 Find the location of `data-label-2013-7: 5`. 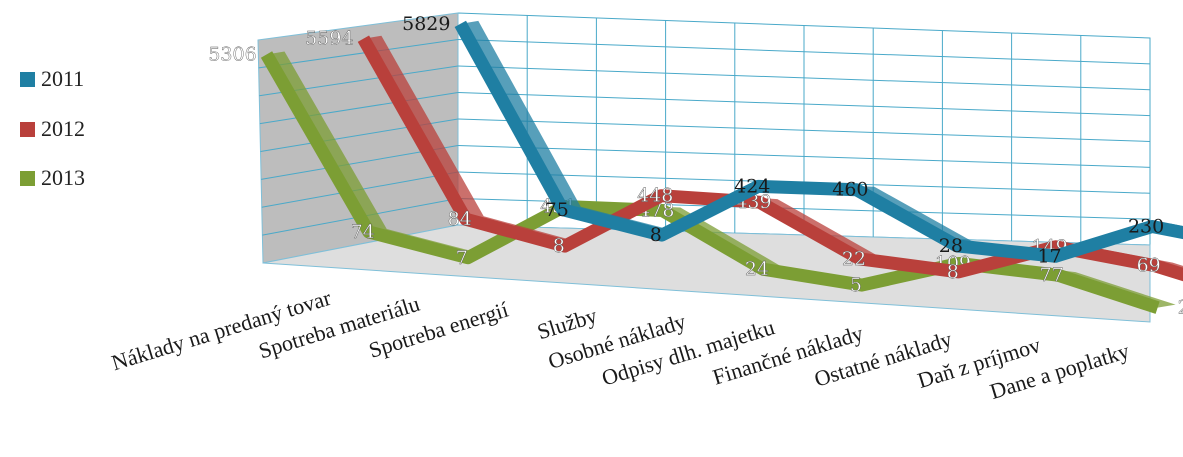

data-label-2013-7: 5 is located at coordinates (856, 285).